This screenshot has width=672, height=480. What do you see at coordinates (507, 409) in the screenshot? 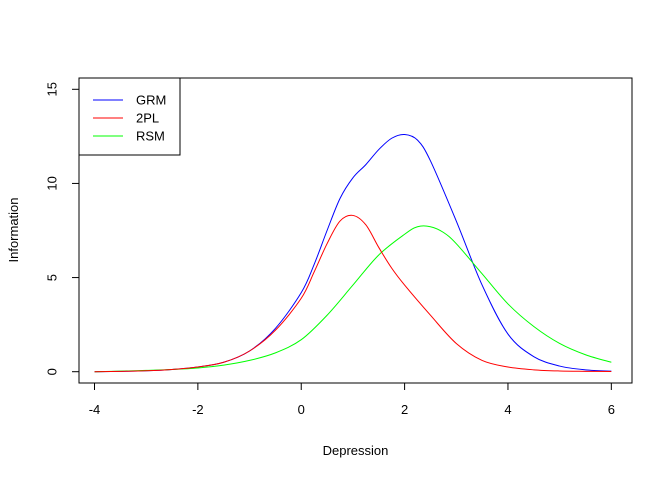
I see `x-tick-label: 4` at bounding box center [507, 409].